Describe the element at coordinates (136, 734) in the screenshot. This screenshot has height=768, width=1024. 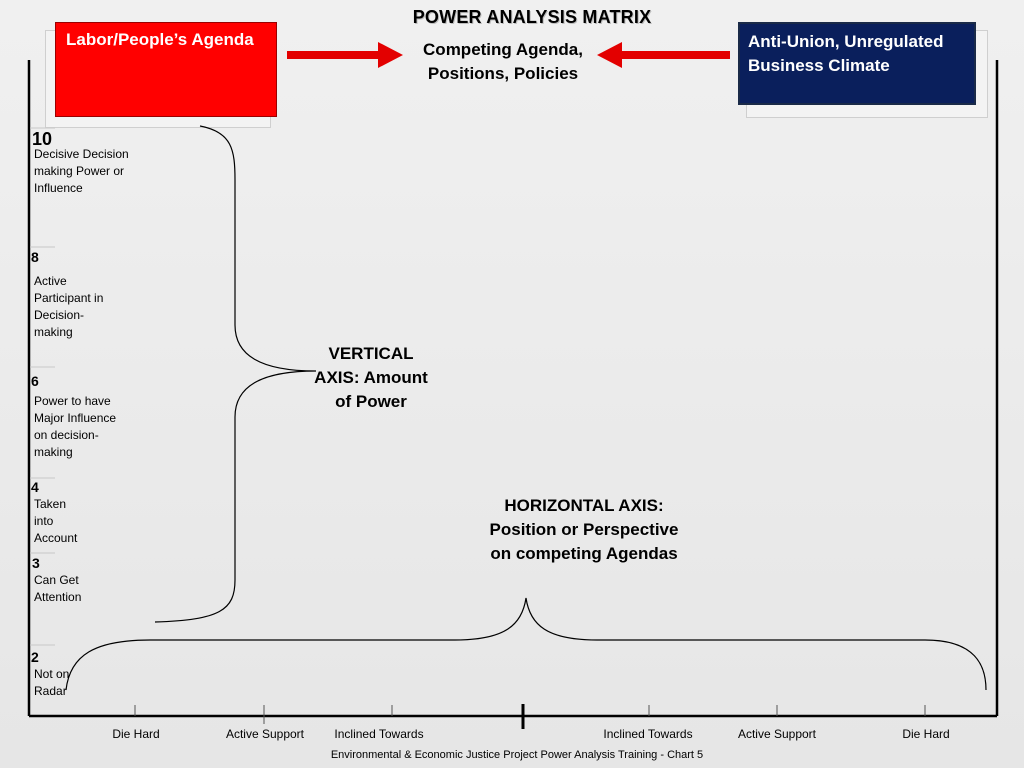
I see `x-label-die-hard-left: Die Hard` at that location.